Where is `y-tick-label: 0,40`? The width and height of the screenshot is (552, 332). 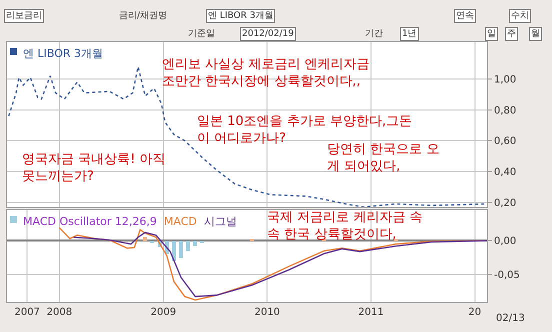 y-tick-label: 0,40 is located at coordinates (505, 172).